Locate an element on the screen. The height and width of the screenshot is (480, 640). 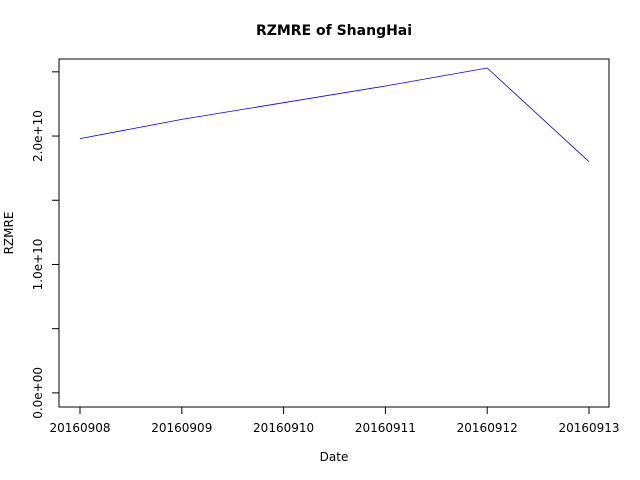
y-tick-label: 1.0e+10 is located at coordinates (38, 265).